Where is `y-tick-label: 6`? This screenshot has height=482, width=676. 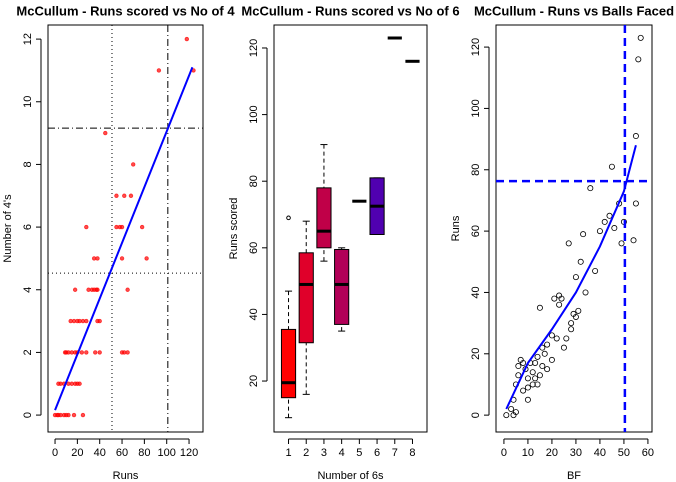 y-tick-label: 6 is located at coordinates (28, 227).